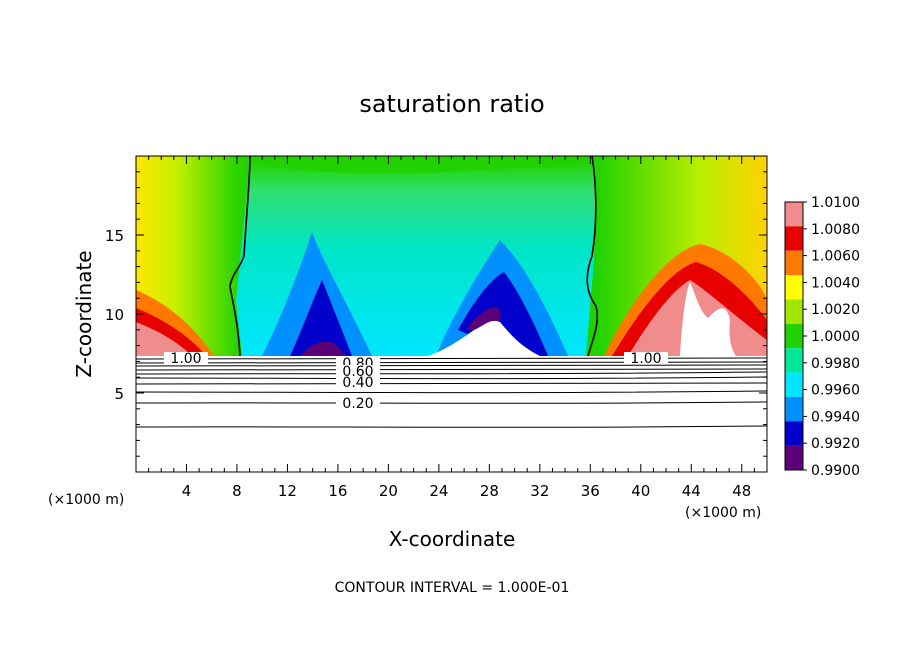 This screenshot has width=904, height=654. I want to click on footer-contour-interval: CONTOUR INTERVAL = 1.000E-01, so click(452, 588).